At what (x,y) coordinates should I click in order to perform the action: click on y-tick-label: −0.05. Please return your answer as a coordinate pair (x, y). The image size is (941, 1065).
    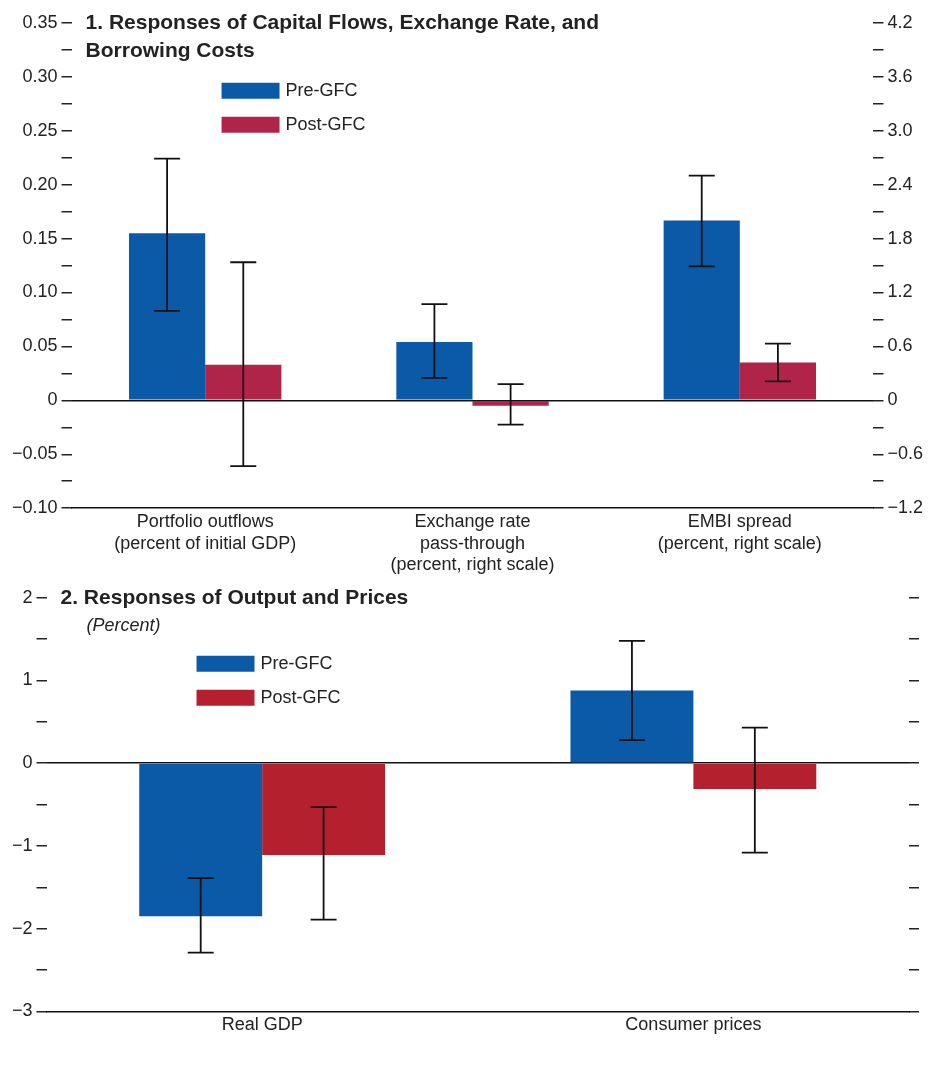
    Looking at the image, I should click on (35, 453).